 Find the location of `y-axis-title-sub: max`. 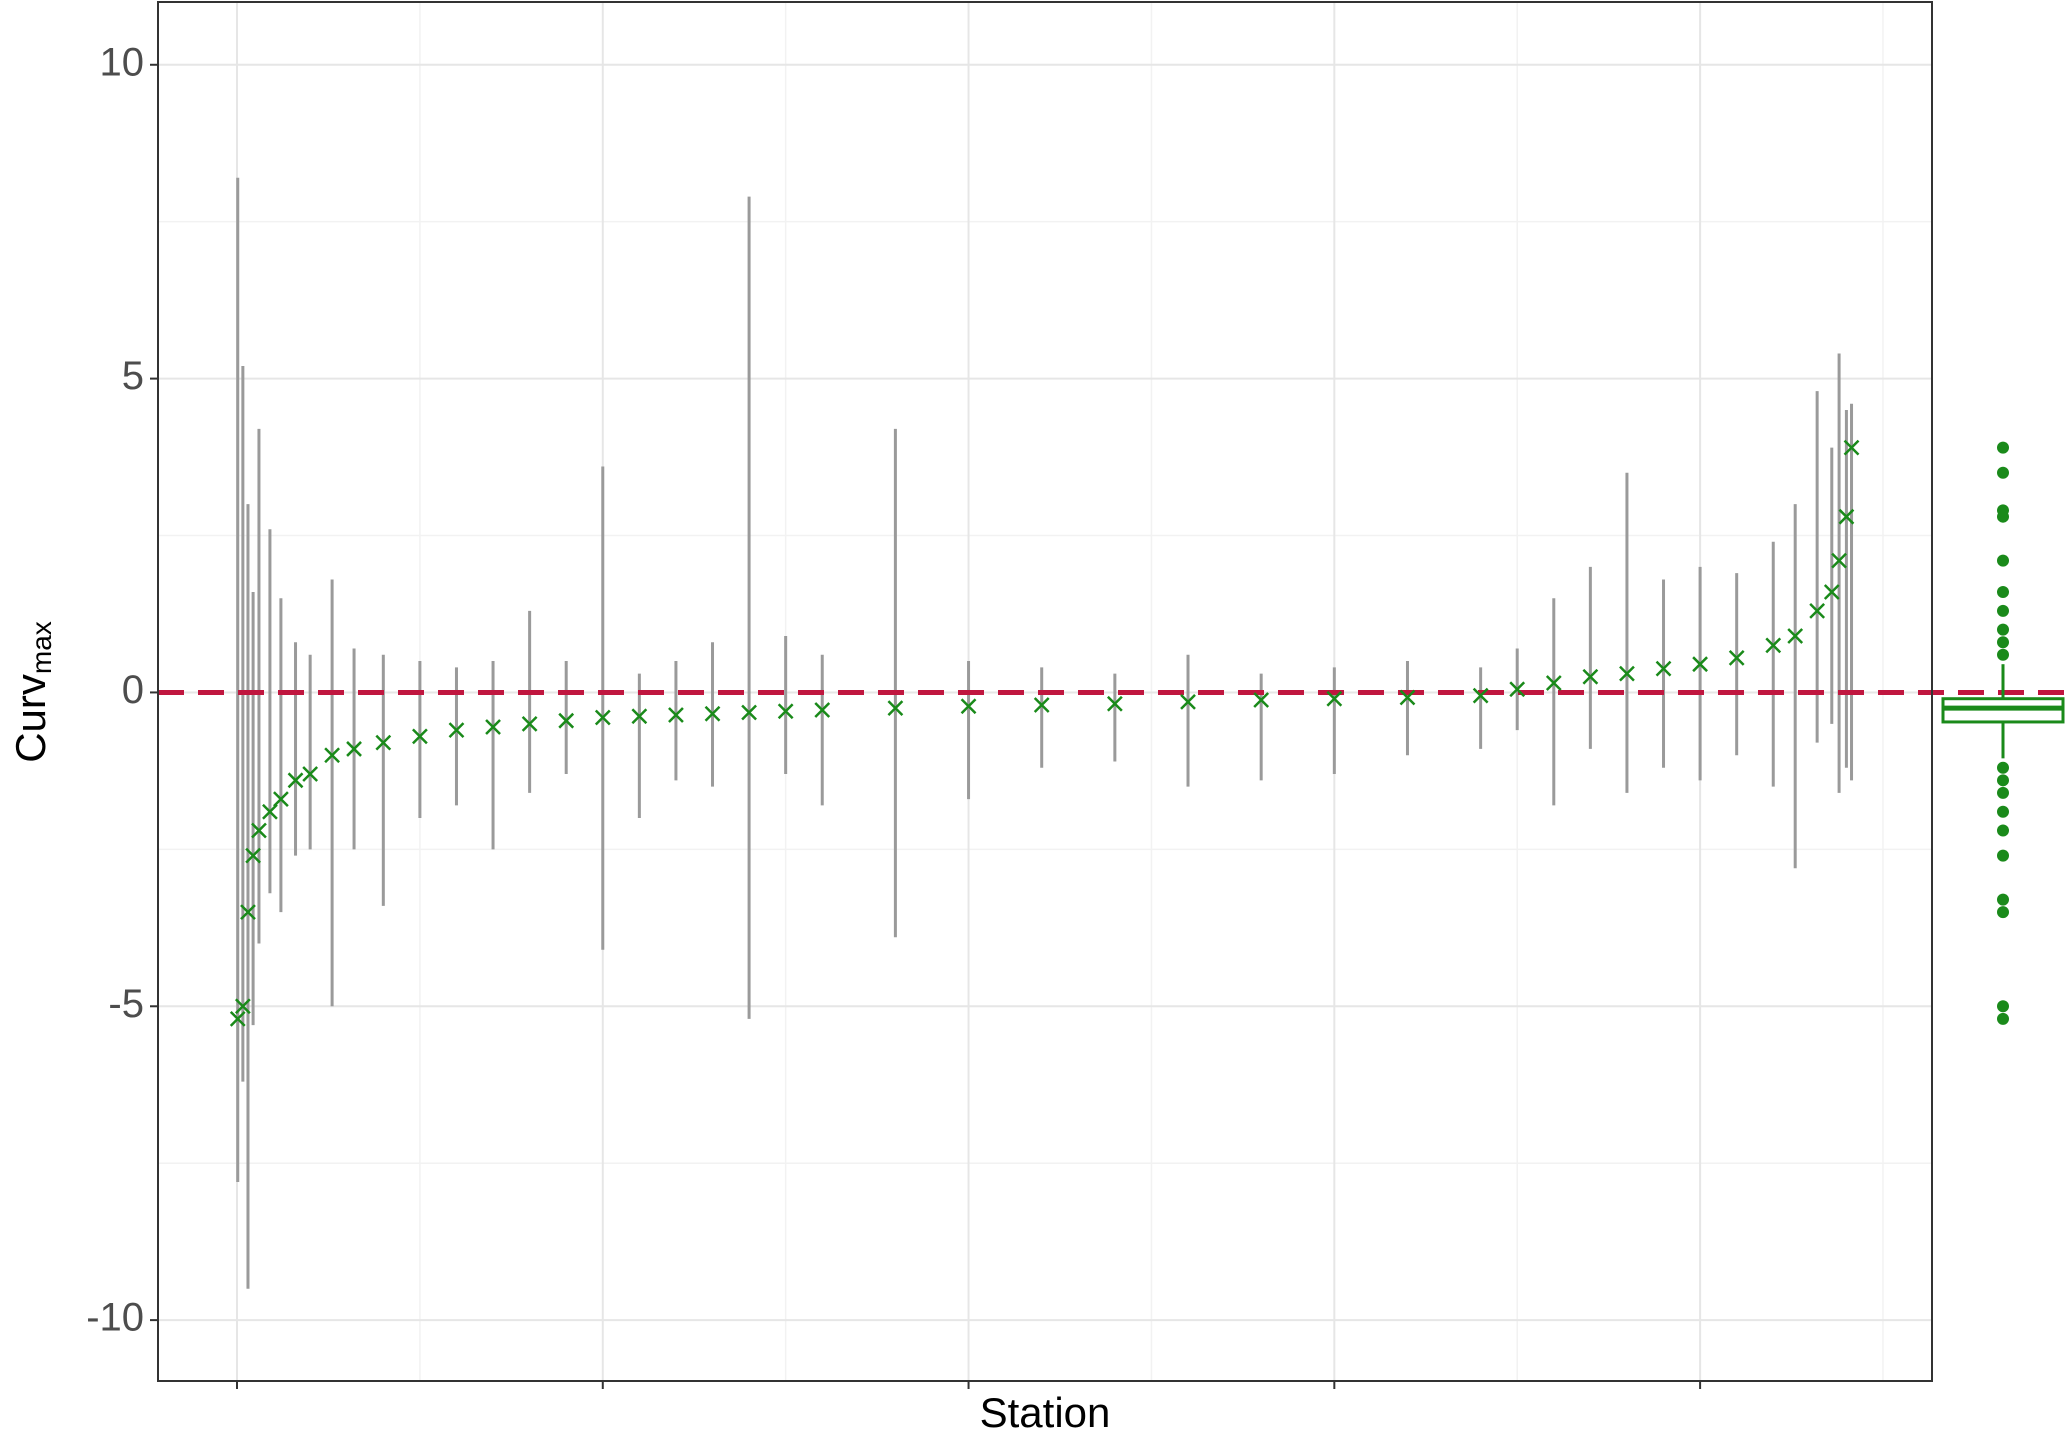

y-axis-title-sub: max is located at coordinates (41, 647).